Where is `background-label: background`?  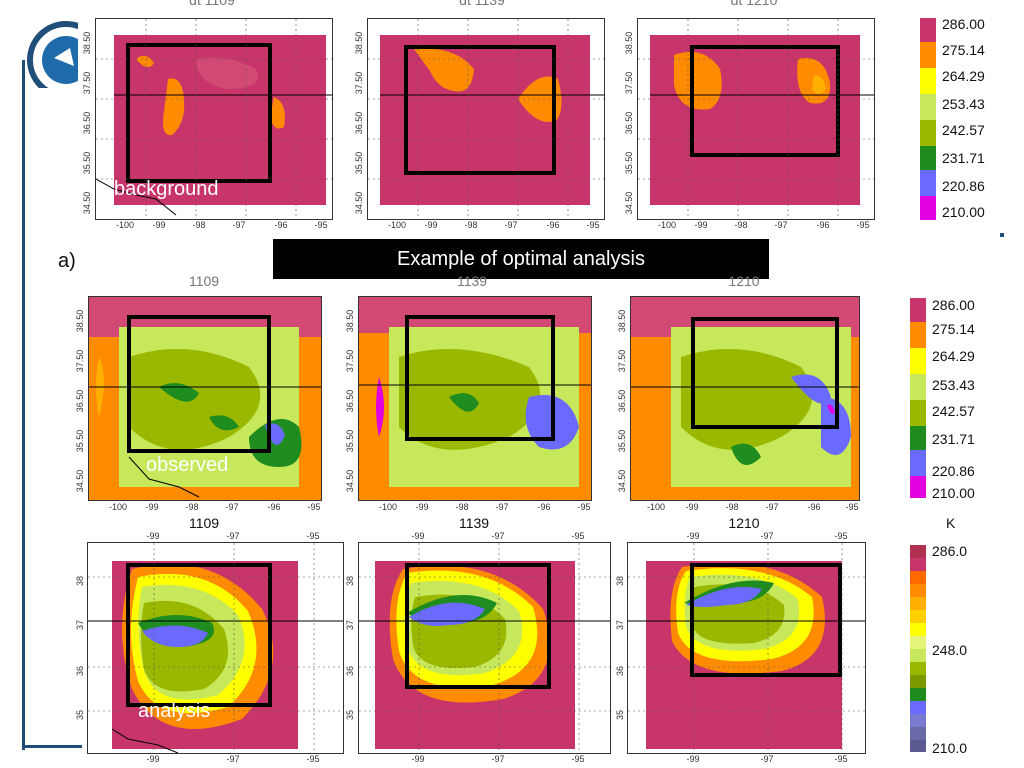 background-label: background is located at coordinates (166, 189).